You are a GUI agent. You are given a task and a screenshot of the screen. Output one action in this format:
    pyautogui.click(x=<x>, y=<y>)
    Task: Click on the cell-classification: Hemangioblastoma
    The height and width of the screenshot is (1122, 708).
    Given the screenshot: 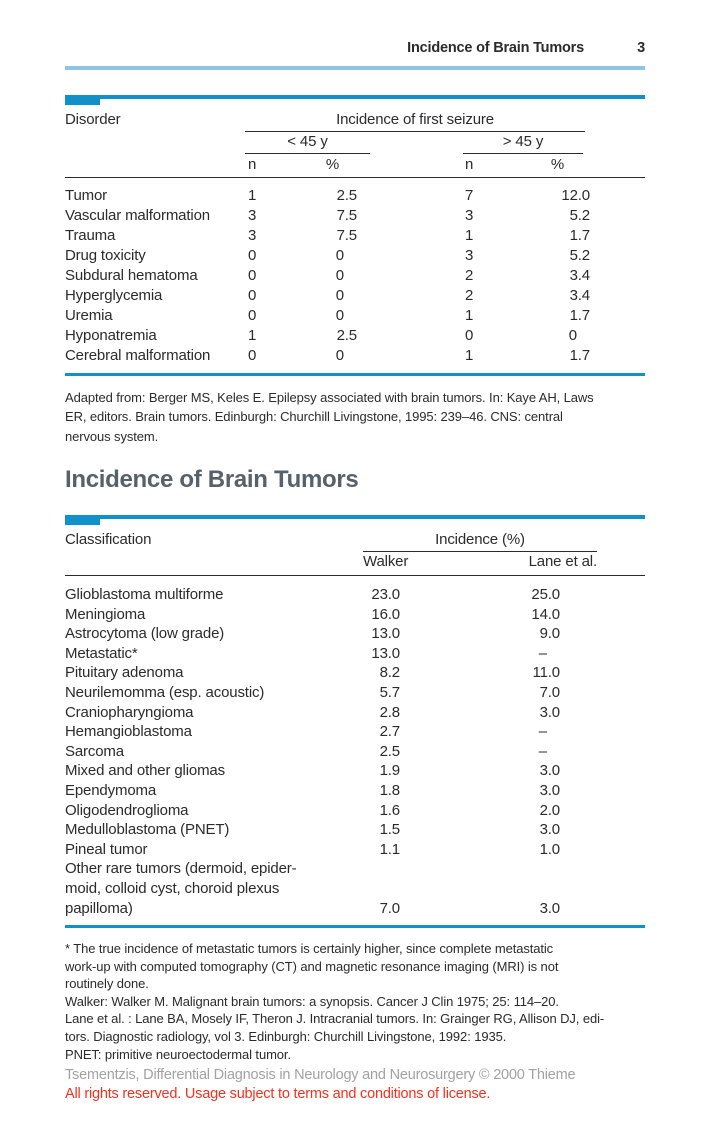 What is the action you would take?
    pyautogui.click(x=128, y=732)
    